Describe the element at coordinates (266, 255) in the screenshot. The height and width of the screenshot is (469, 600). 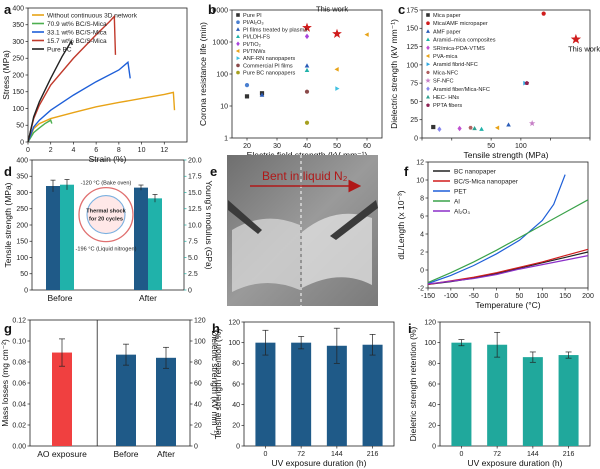
I see `bent-film-left` at that location.